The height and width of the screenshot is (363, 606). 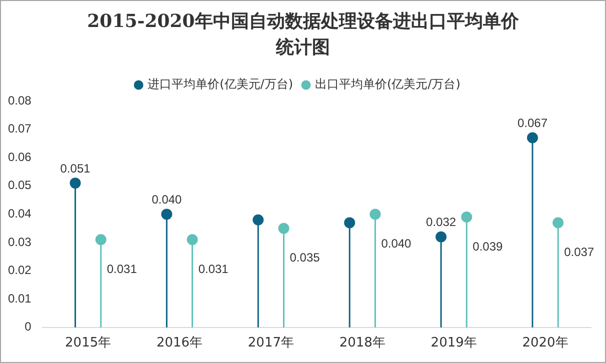 What do you see at coordinates (453, 343) in the screenshot?
I see `x-tick-label: 2019年` at bounding box center [453, 343].